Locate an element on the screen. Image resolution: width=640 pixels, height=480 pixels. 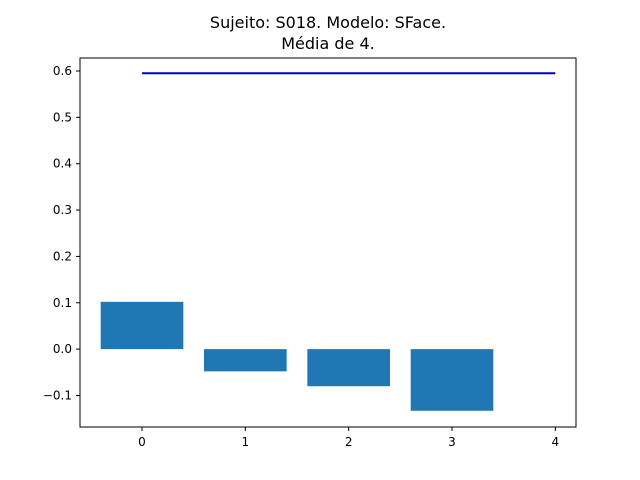
chart-title-line-2: Média de 4. is located at coordinates (328, 43).